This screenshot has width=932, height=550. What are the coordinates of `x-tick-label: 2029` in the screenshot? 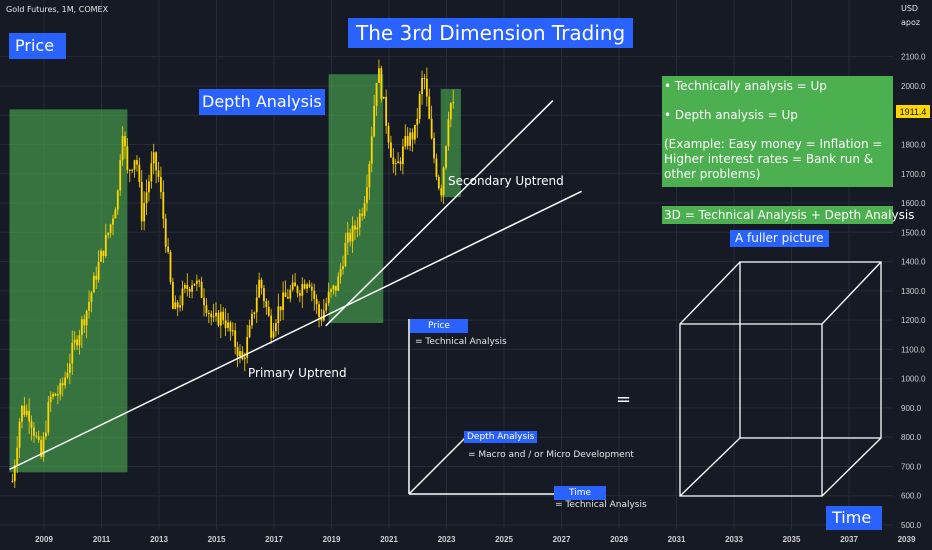 It's located at (619, 539).